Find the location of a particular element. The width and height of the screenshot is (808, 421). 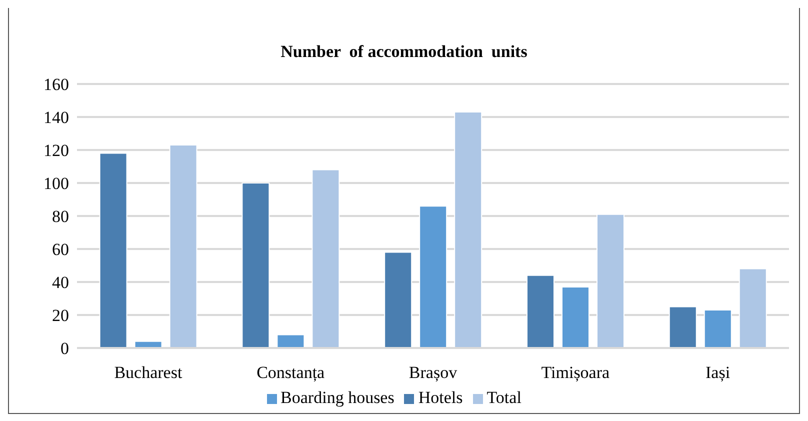

y-tick-label: 140 is located at coordinates (56, 118).